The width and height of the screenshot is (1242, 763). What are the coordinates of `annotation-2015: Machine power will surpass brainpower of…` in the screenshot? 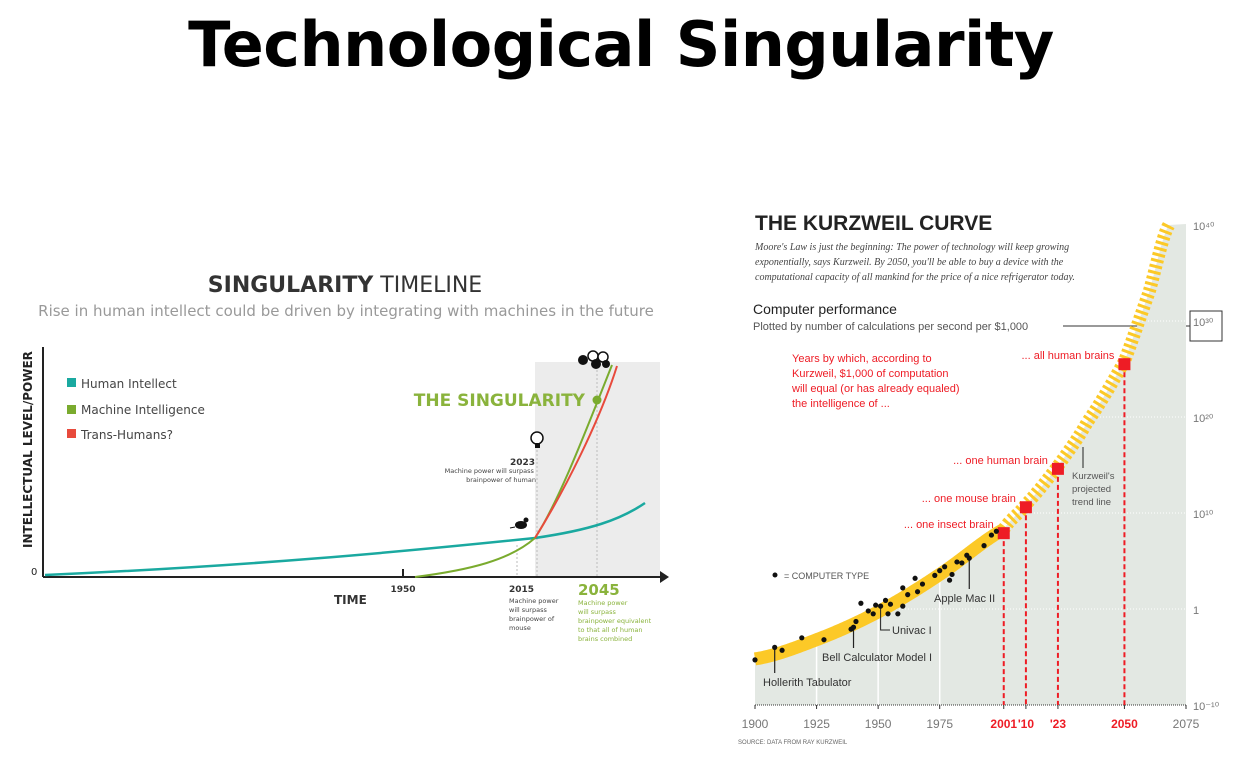 It's located at (534, 614).